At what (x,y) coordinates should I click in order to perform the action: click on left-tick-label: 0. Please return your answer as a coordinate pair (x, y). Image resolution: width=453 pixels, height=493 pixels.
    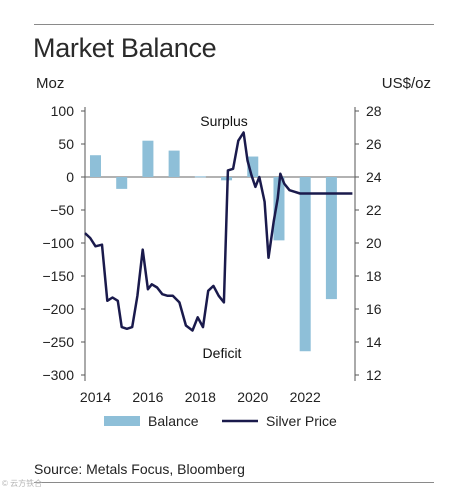
    Looking at the image, I should click on (70, 177).